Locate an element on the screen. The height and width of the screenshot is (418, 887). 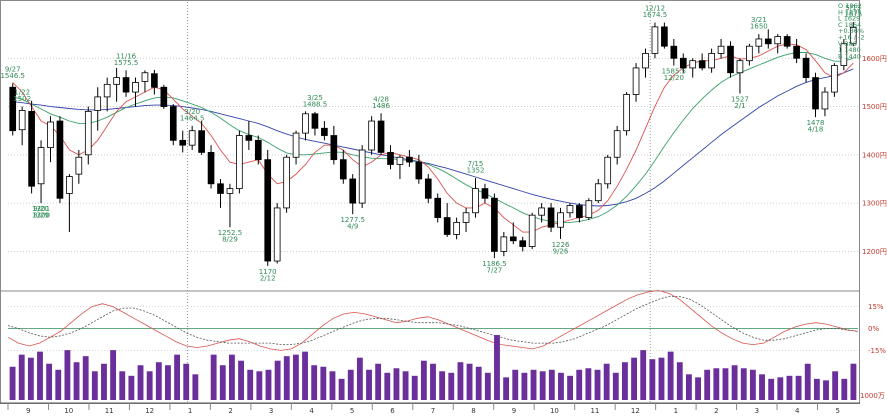
oscillator-panel is located at coordinates (433, 320).